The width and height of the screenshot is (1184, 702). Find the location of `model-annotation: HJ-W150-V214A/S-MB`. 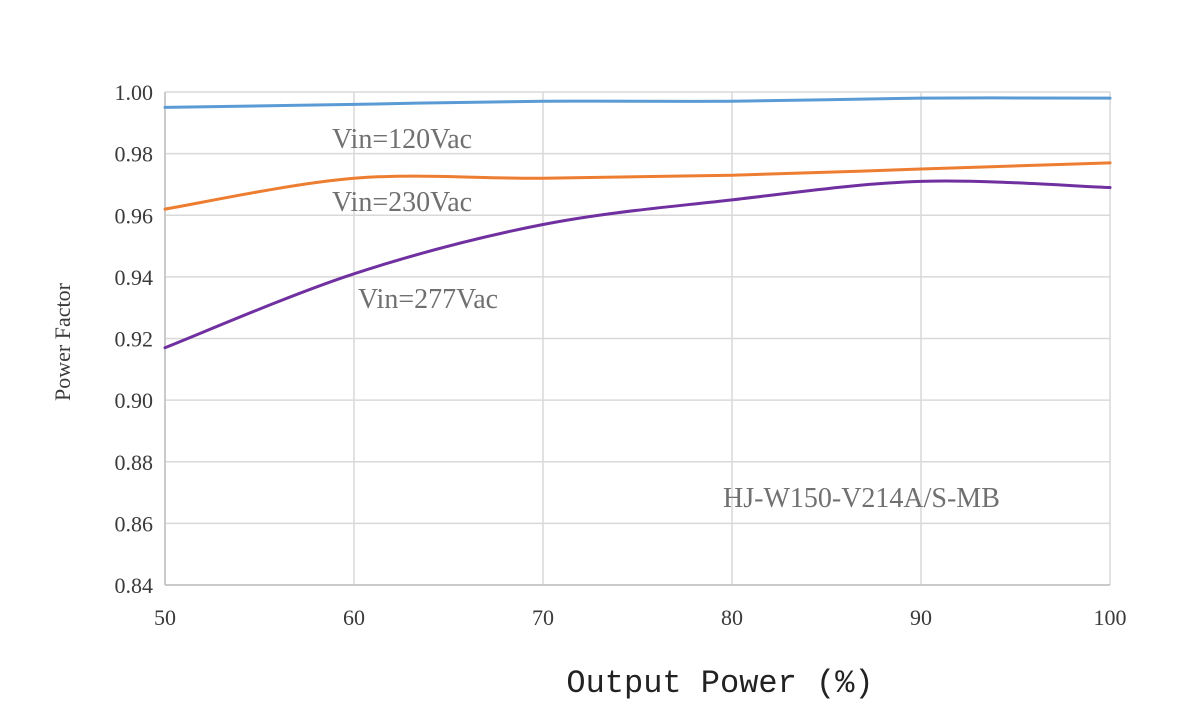

model-annotation: HJ-W150-V214A/S-MB is located at coordinates (861, 498).